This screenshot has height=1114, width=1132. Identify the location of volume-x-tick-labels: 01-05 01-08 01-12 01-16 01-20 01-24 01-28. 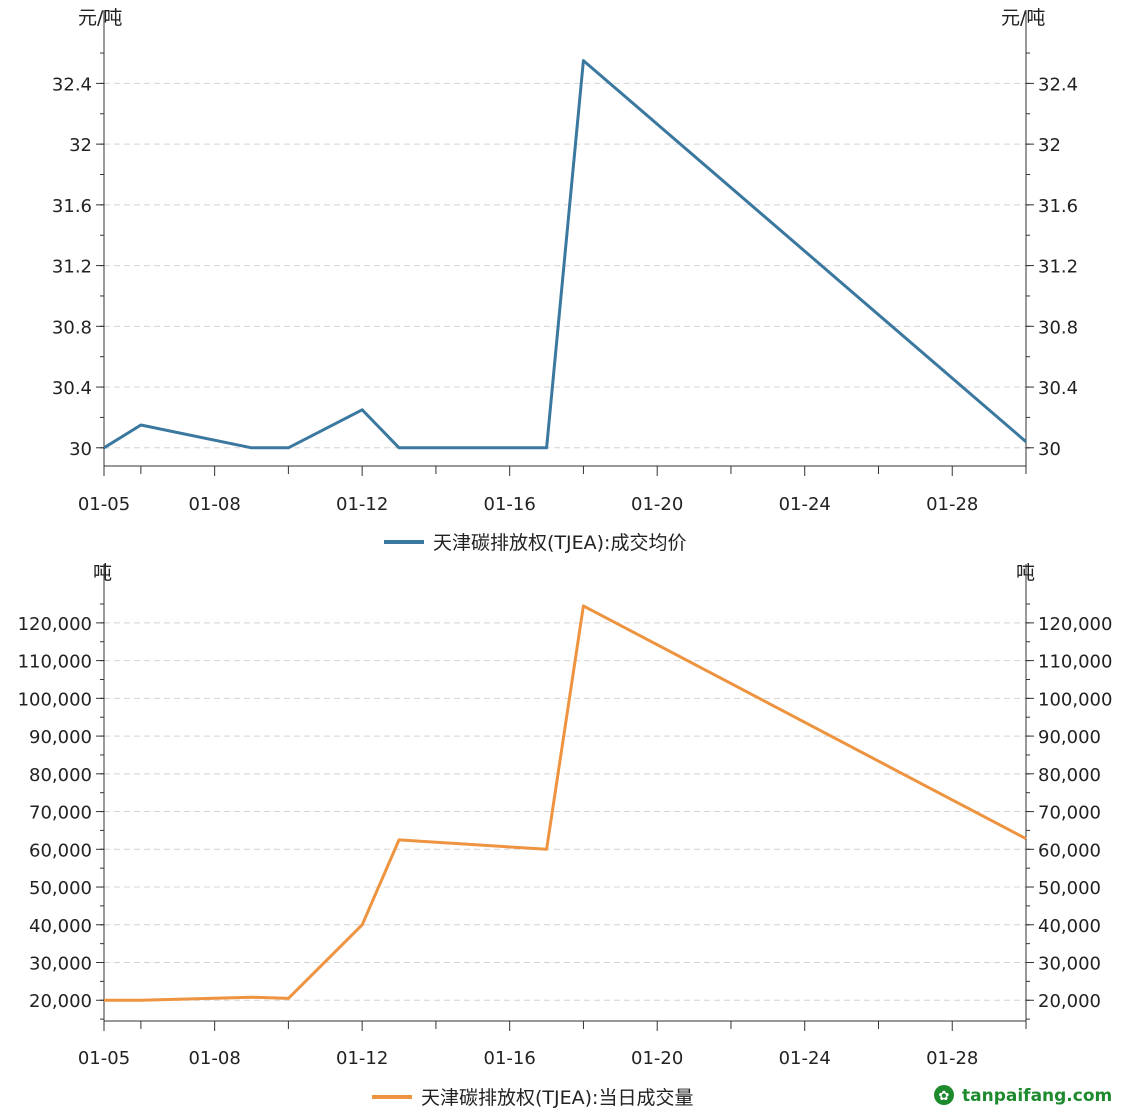
(528, 1058).